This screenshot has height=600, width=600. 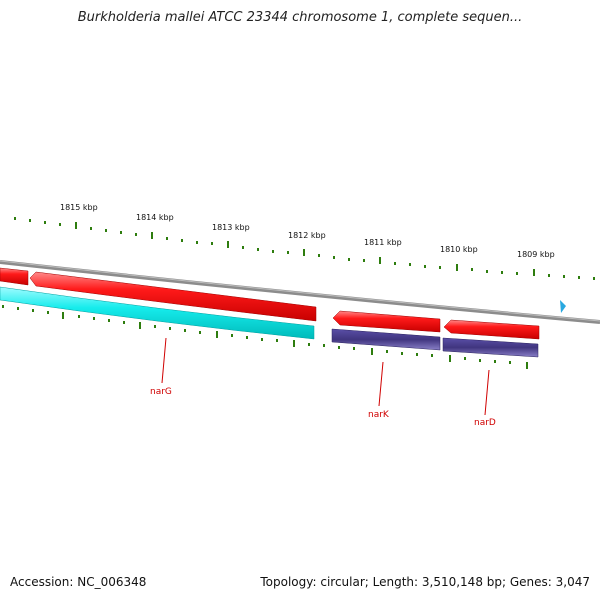 What do you see at coordinates (161, 392) in the screenshot?
I see `gene-label-narG: narG` at bounding box center [161, 392].